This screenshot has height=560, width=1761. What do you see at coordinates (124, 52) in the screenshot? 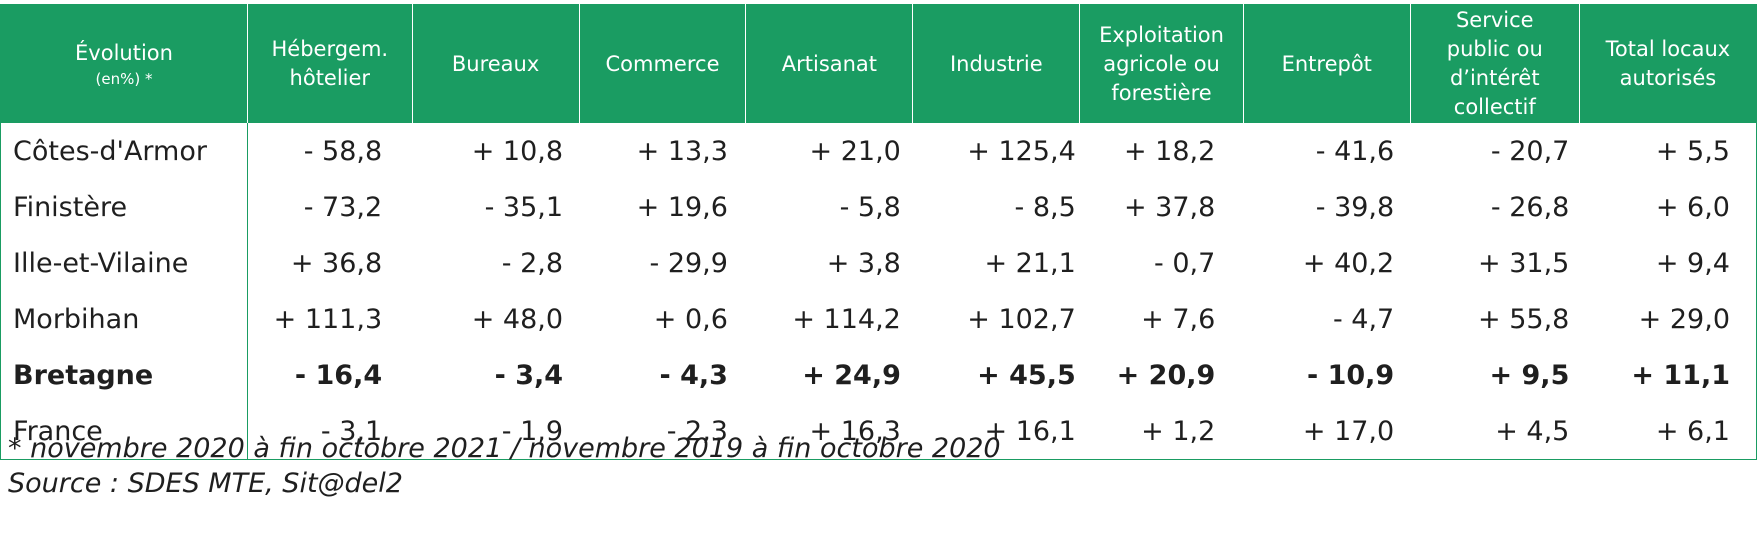
I see `corner-title: Évolution` at bounding box center [124, 52].